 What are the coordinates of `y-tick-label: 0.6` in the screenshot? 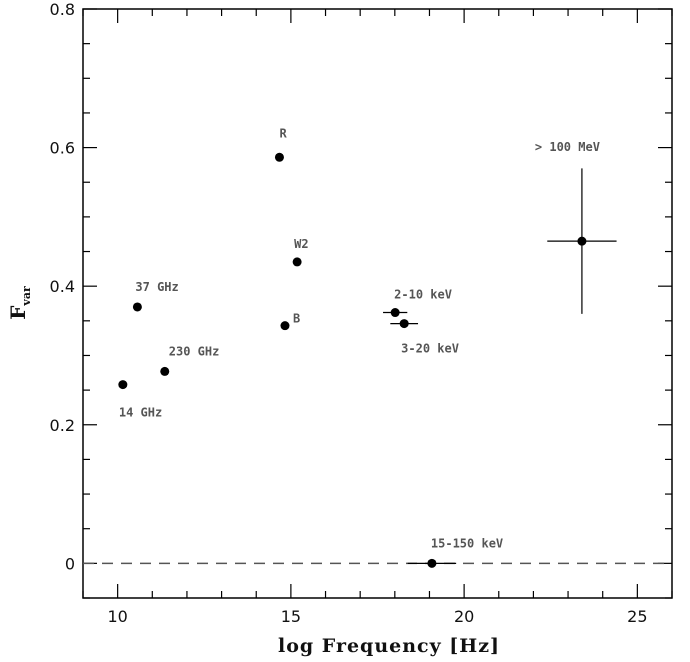 It's located at (62, 148).